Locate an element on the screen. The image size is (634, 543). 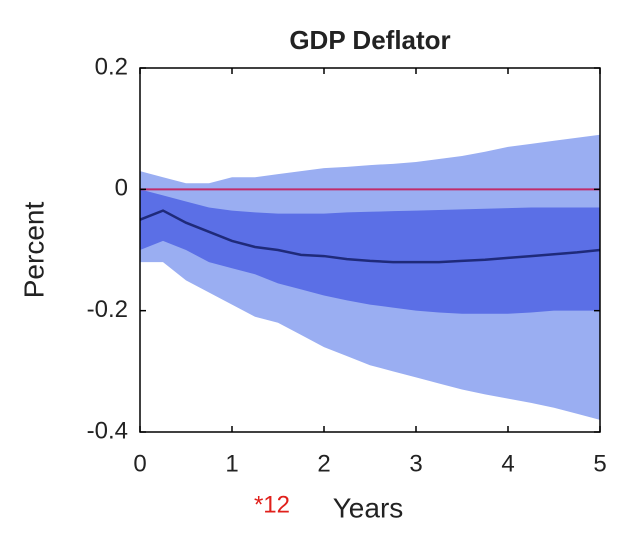
y-axis-label: Percent is located at coordinates (33, 250).